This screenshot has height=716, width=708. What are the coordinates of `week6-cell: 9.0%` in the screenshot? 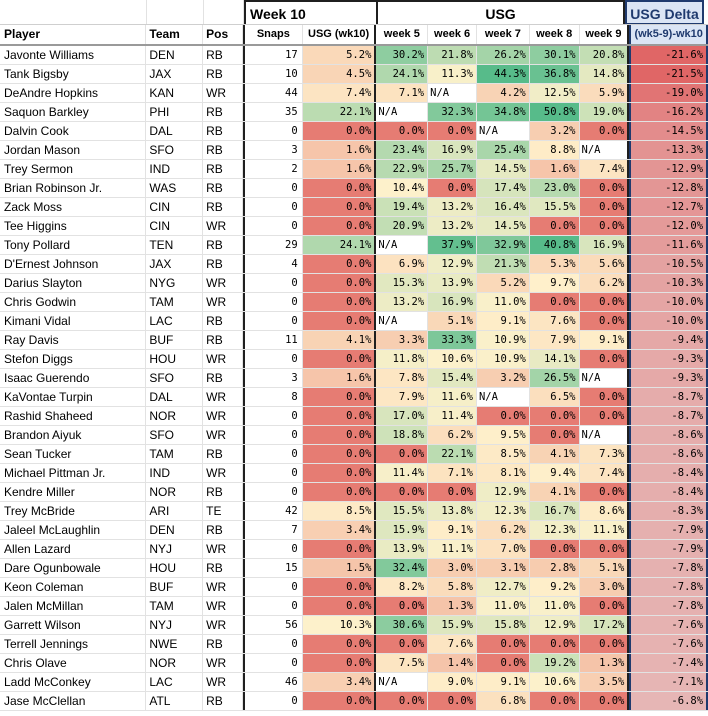 It's located at (452, 682).